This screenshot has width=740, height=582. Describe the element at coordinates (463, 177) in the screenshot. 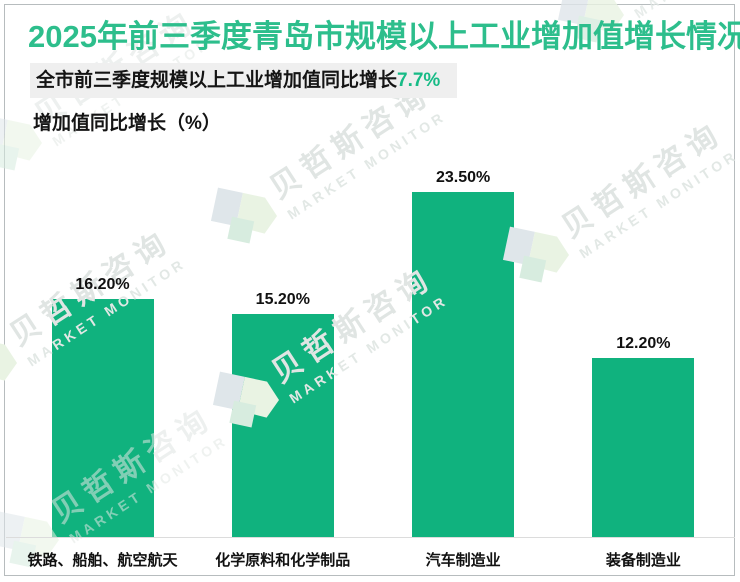

I see `bar-value-label: 23.50%` at that location.